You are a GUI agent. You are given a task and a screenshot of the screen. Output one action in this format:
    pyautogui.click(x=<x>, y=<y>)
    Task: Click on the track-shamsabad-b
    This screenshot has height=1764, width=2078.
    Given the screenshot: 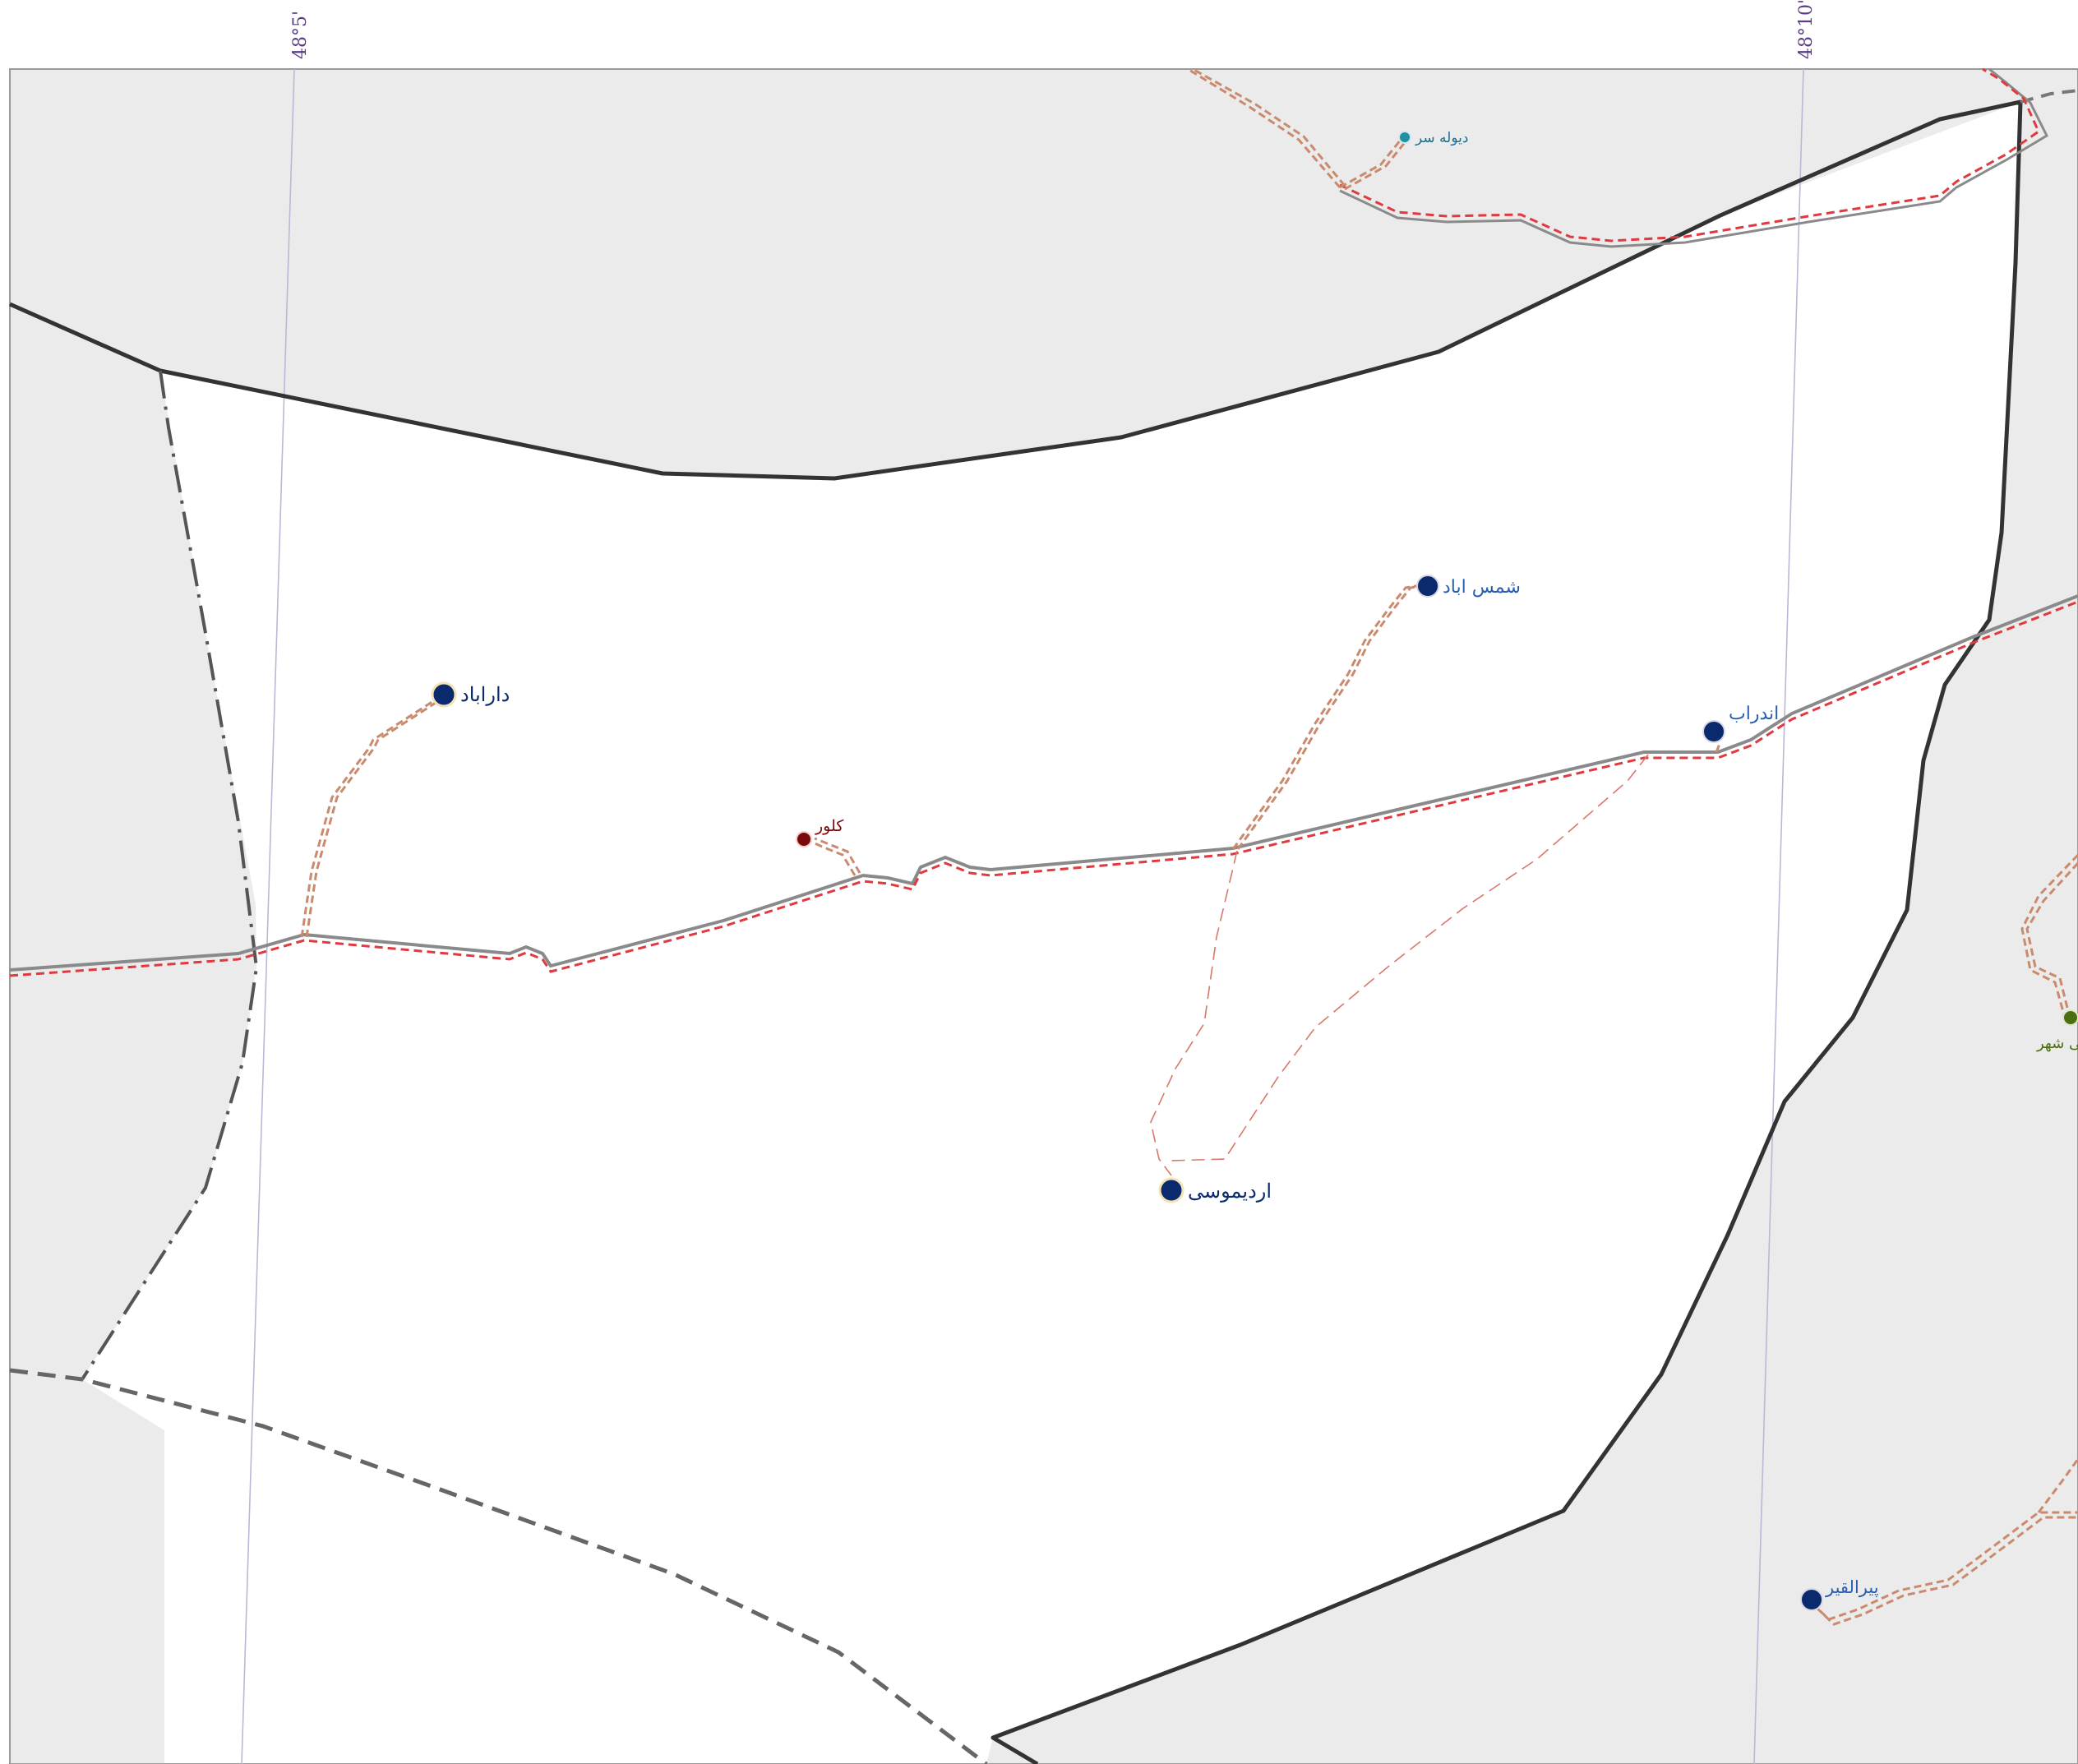 What is the action you would take?
    pyautogui.click(x=1336, y=716)
    